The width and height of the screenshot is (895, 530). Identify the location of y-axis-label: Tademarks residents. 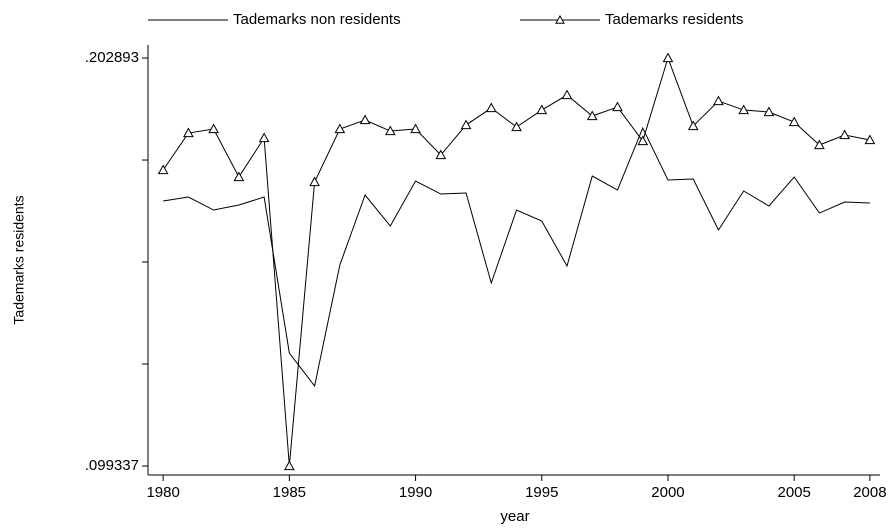
(19, 259).